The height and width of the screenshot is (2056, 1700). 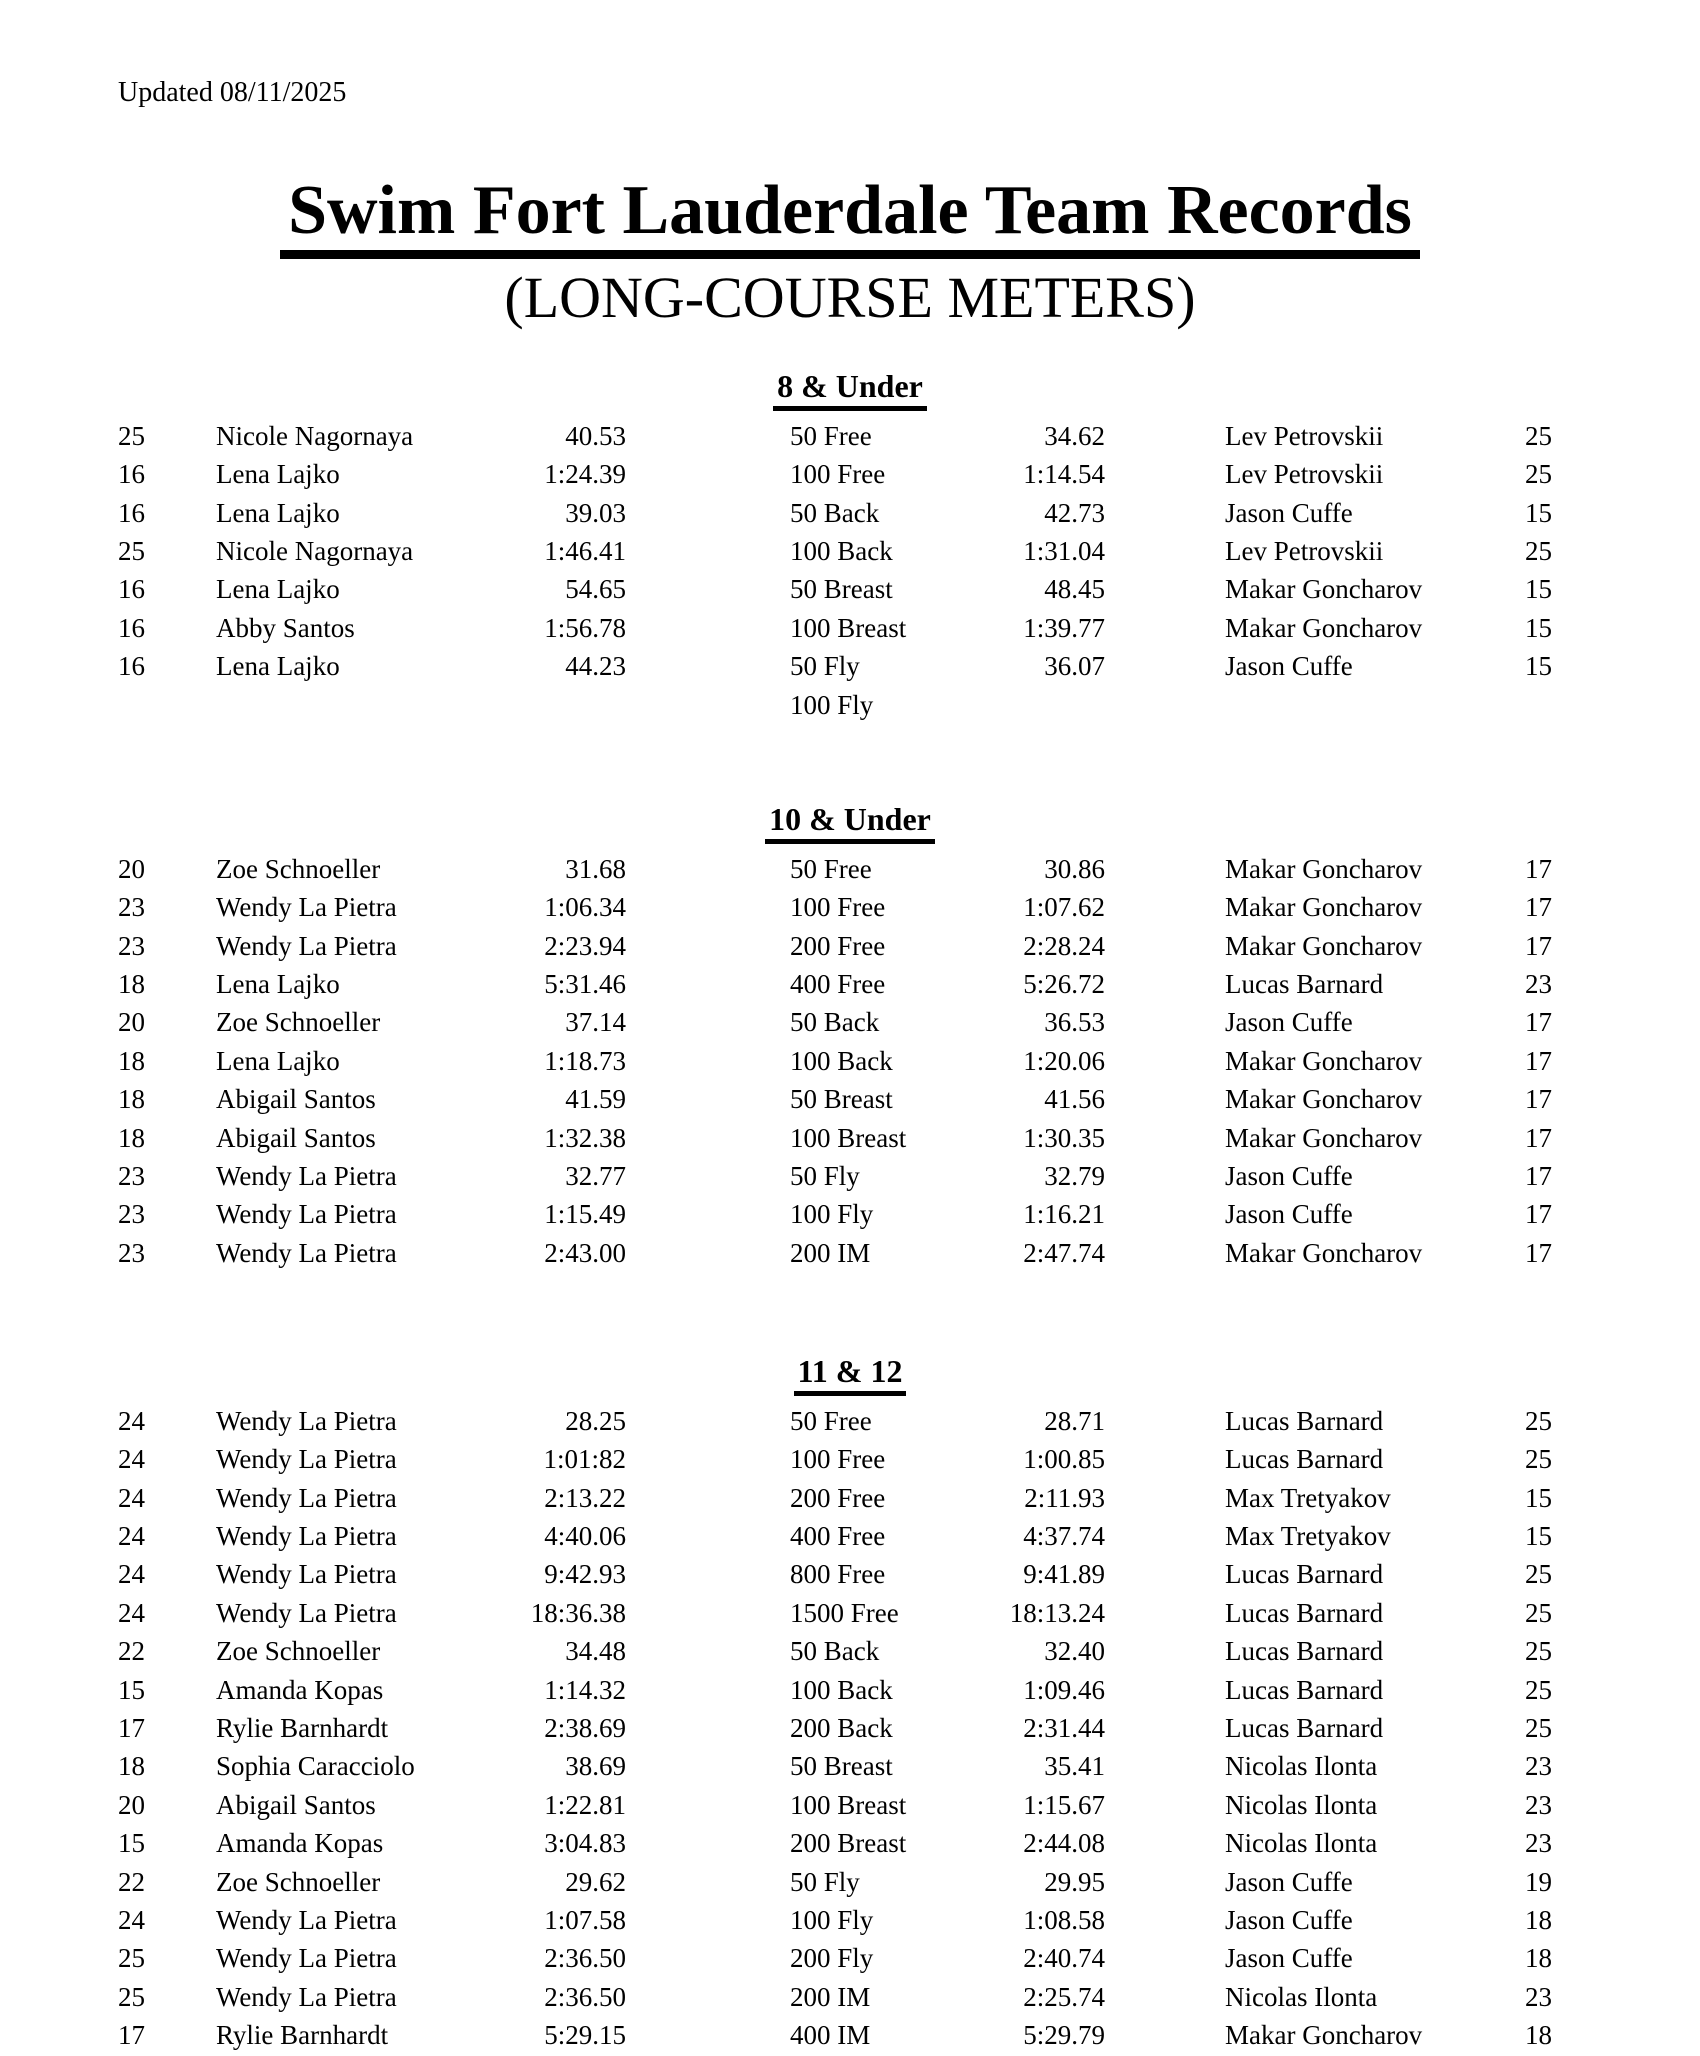 What do you see at coordinates (1064, 1996) in the screenshot?
I see `boy-time-cell: 2:25.74` at bounding box center [1064, 1996].